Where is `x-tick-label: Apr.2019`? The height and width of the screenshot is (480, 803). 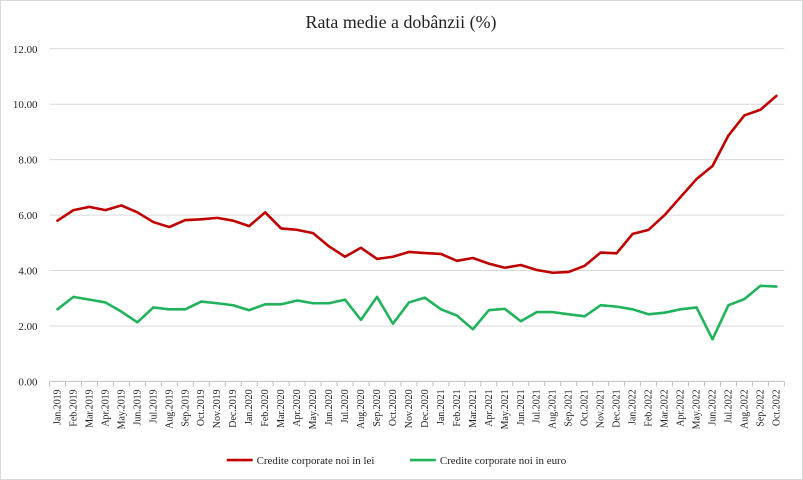
x-tick-label: Apr.2019 is located at coordinates (105, 407).